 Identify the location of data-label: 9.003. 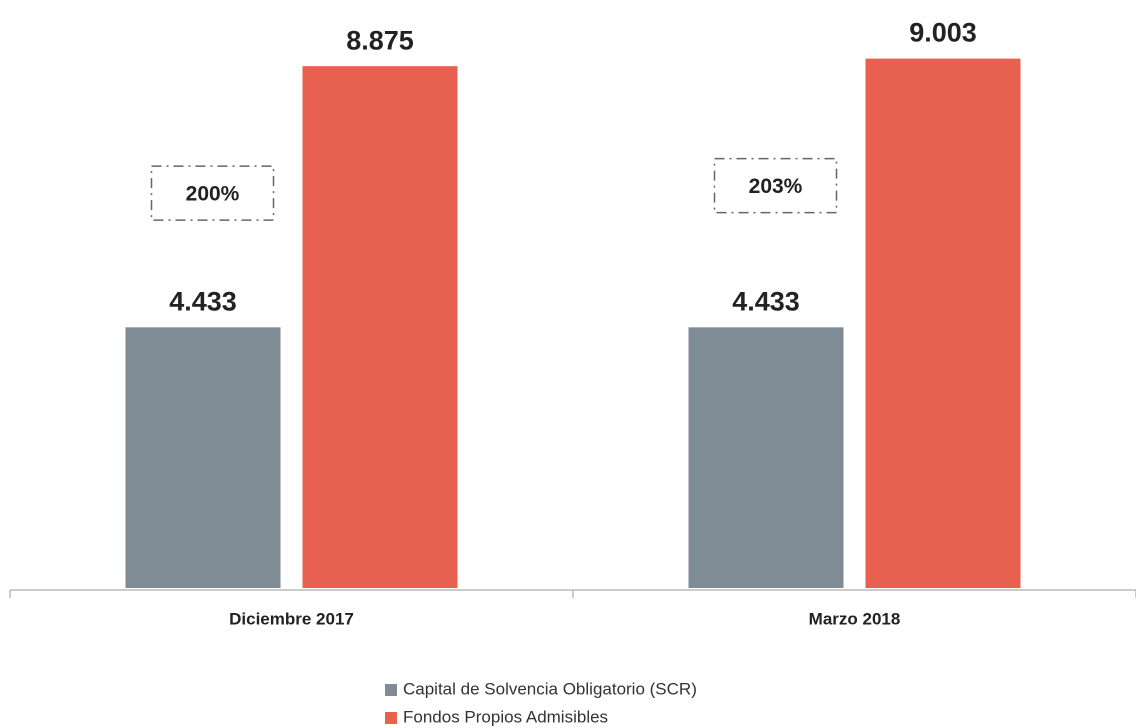
(943, 33).